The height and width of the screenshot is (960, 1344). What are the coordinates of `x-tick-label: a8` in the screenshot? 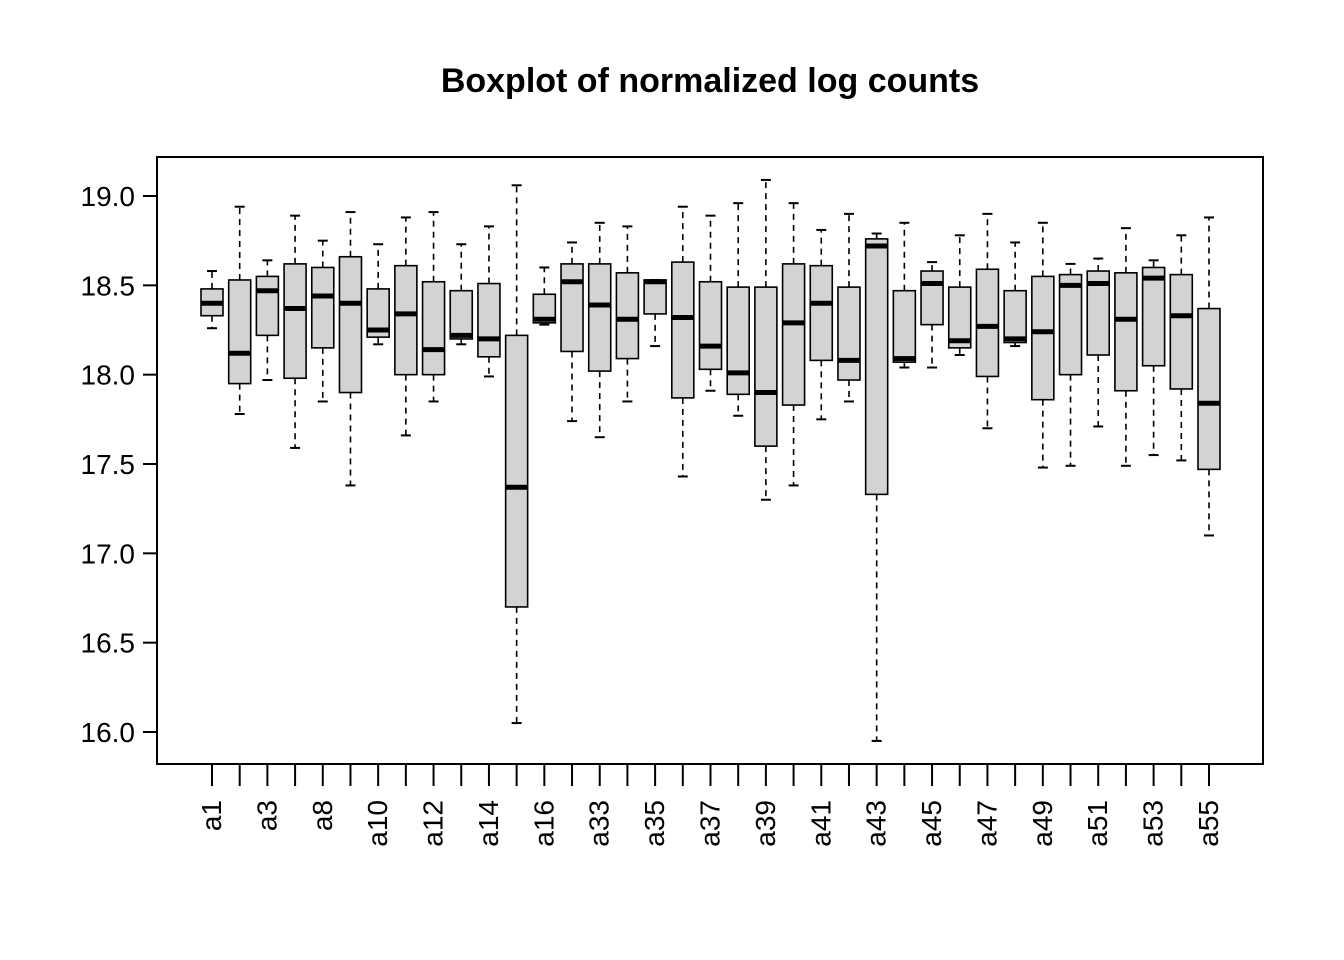 It's located at (322, 815).